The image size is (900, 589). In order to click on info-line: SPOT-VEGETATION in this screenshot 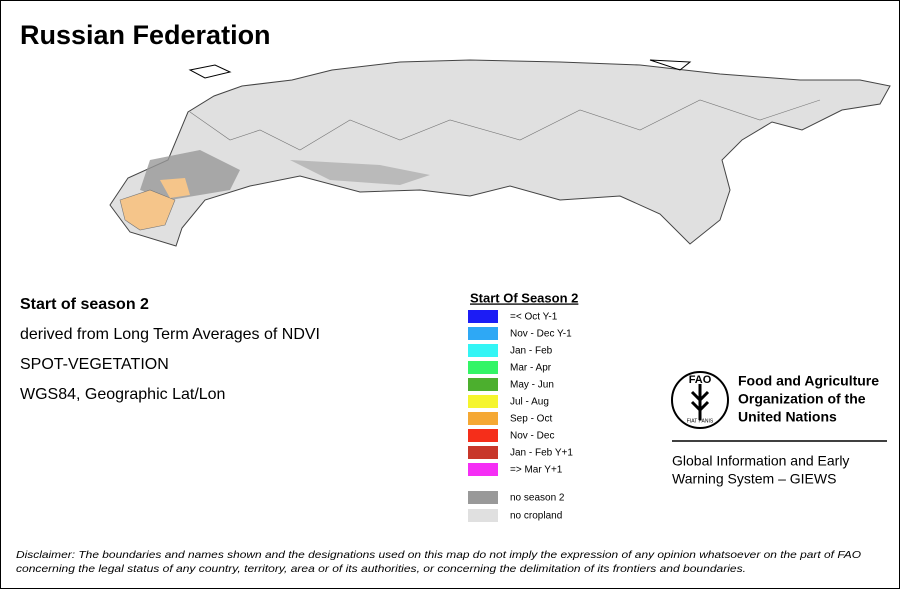, I will do `click(94, 364)`.